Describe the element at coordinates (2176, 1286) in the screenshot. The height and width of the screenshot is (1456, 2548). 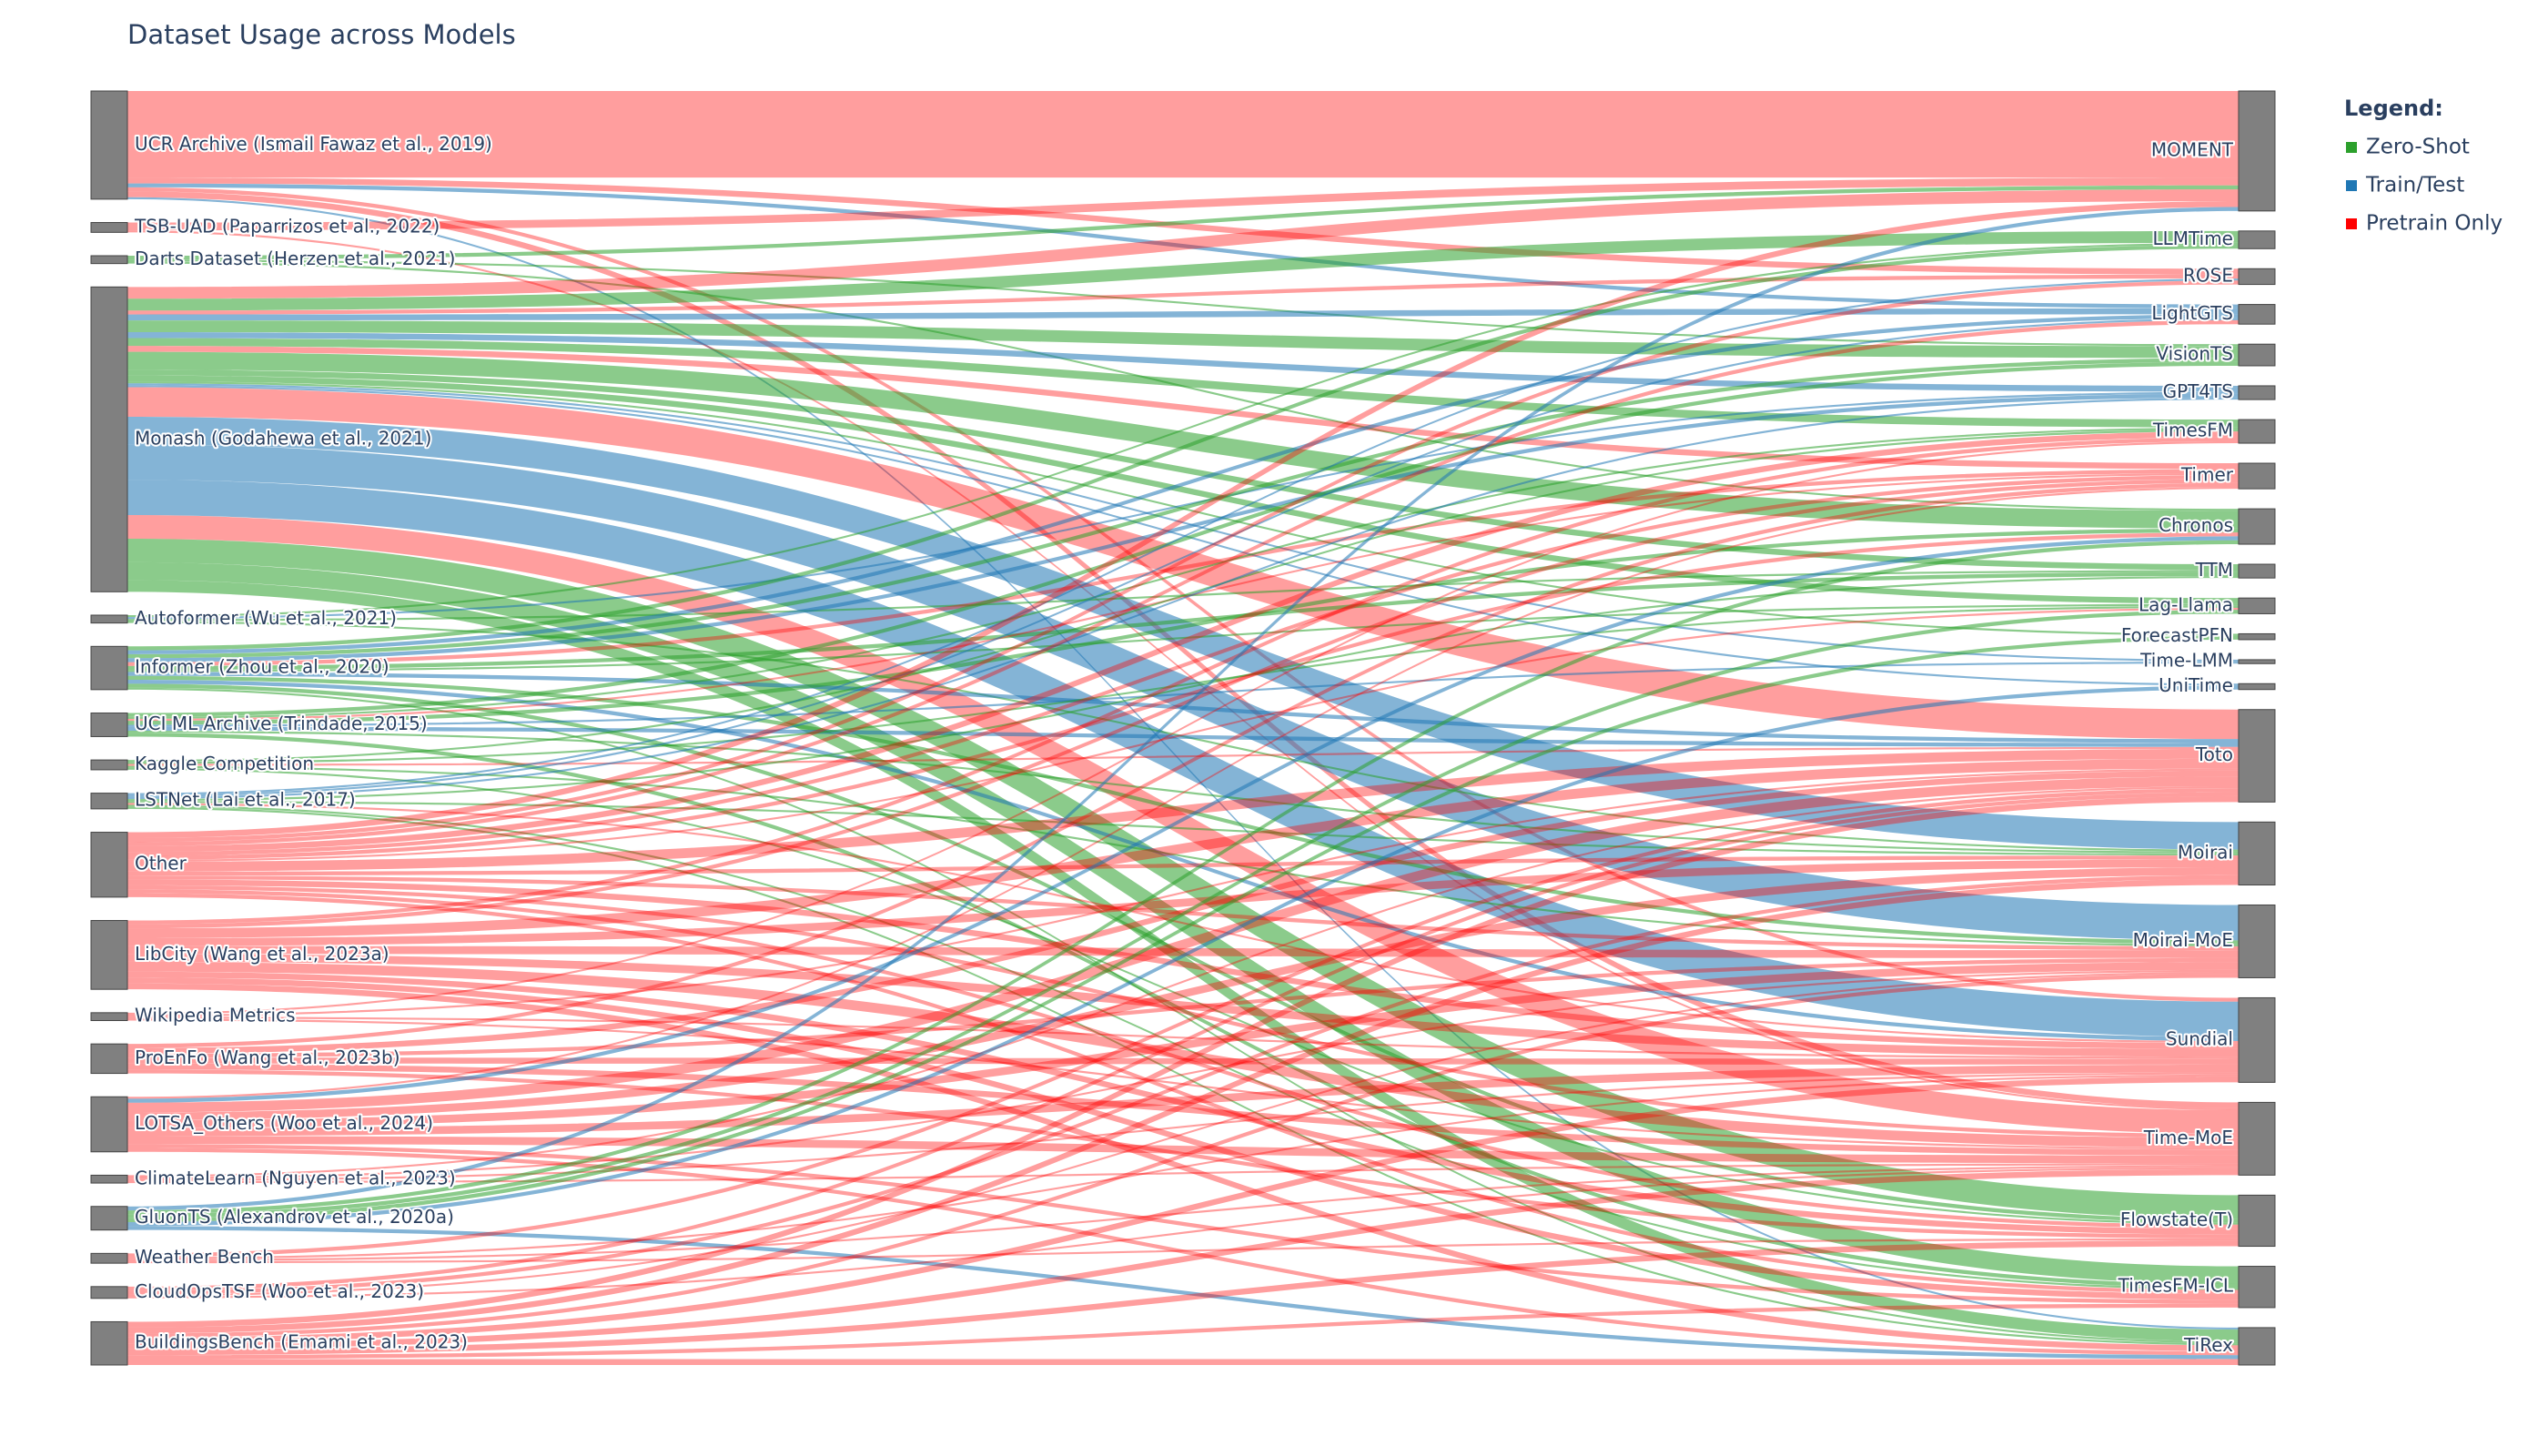
I see `node-label: TimesFM-ICL` at that location.